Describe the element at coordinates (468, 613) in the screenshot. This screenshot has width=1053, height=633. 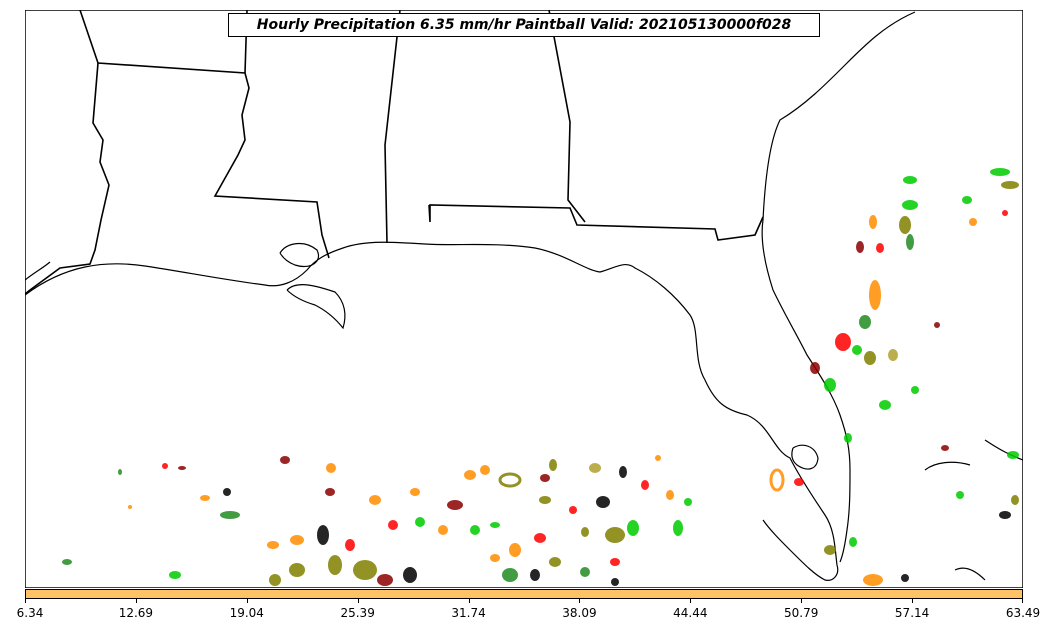
I see `colorbar-tick-label: 31.74` at that location.